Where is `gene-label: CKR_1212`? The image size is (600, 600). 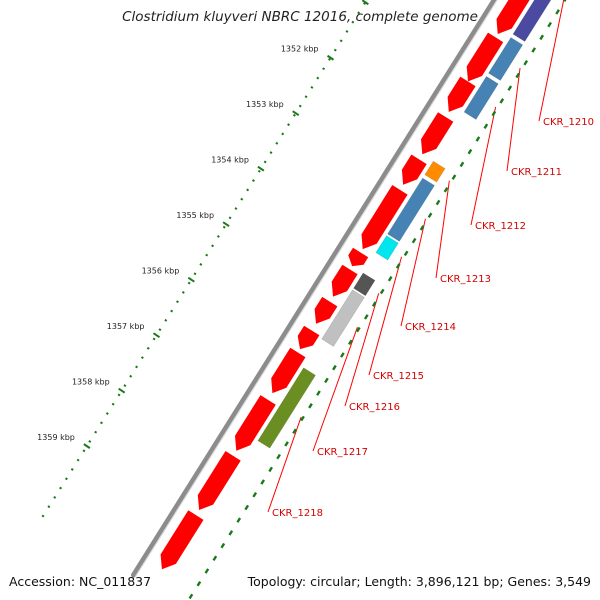 gene-label: CKR_1212 is located at coordinates (500, 226).